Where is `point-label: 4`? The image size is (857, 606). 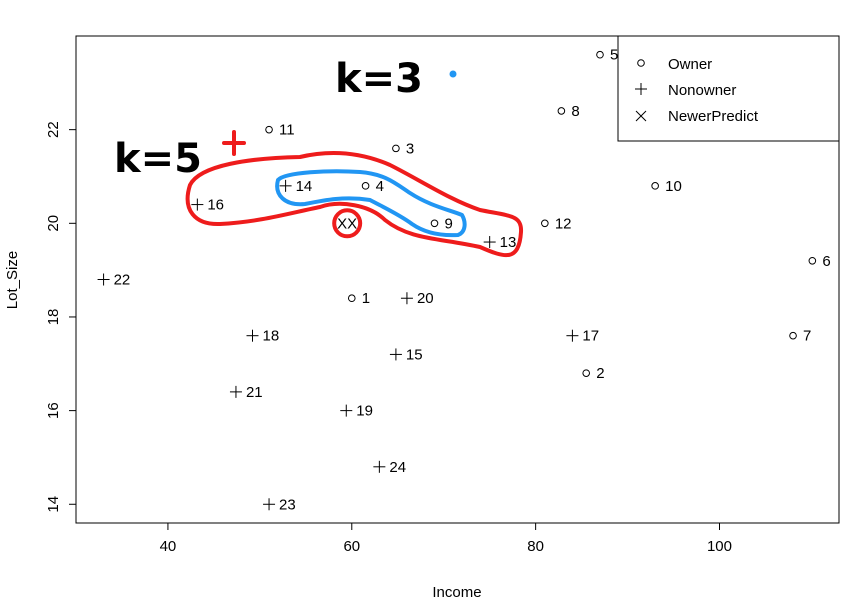
point-label: 4 is located at coordinates (380, 186).